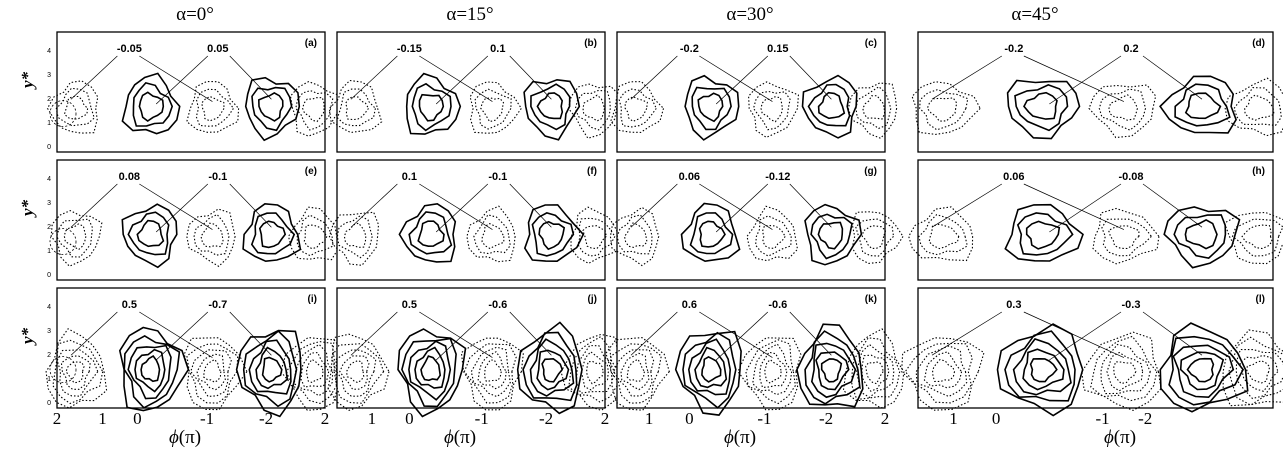 This screenshot has height=459, width=1283. I want to click on panel-frame, so click(191, 220).